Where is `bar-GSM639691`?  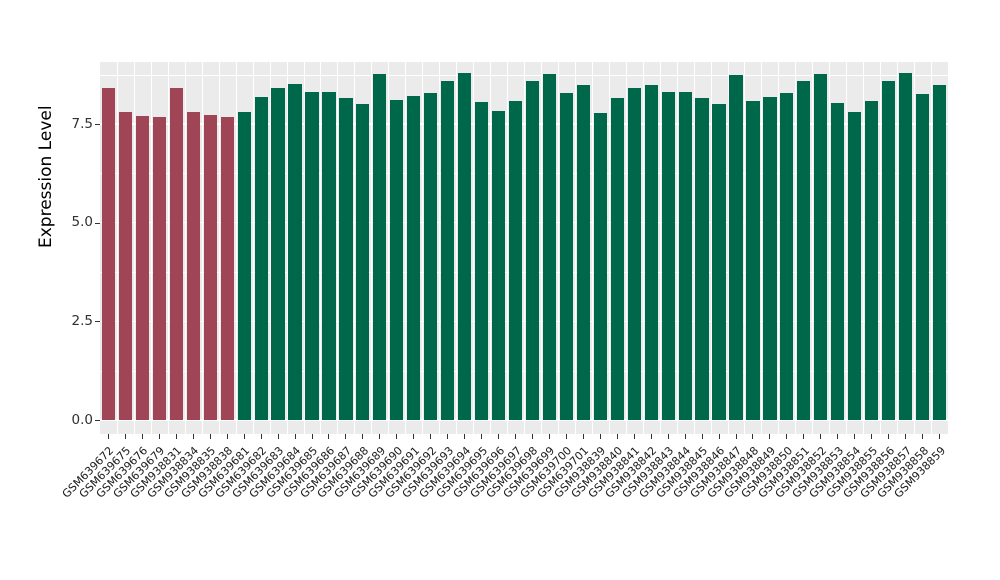 bar-GSM639691 is located at coordinates (414, 258).